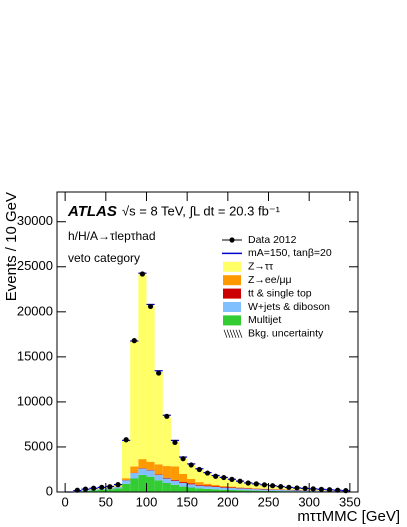  Describe the element at coordinates (261, 267) in the screenshot. I see `legend-label: Z→ττ` at that location.